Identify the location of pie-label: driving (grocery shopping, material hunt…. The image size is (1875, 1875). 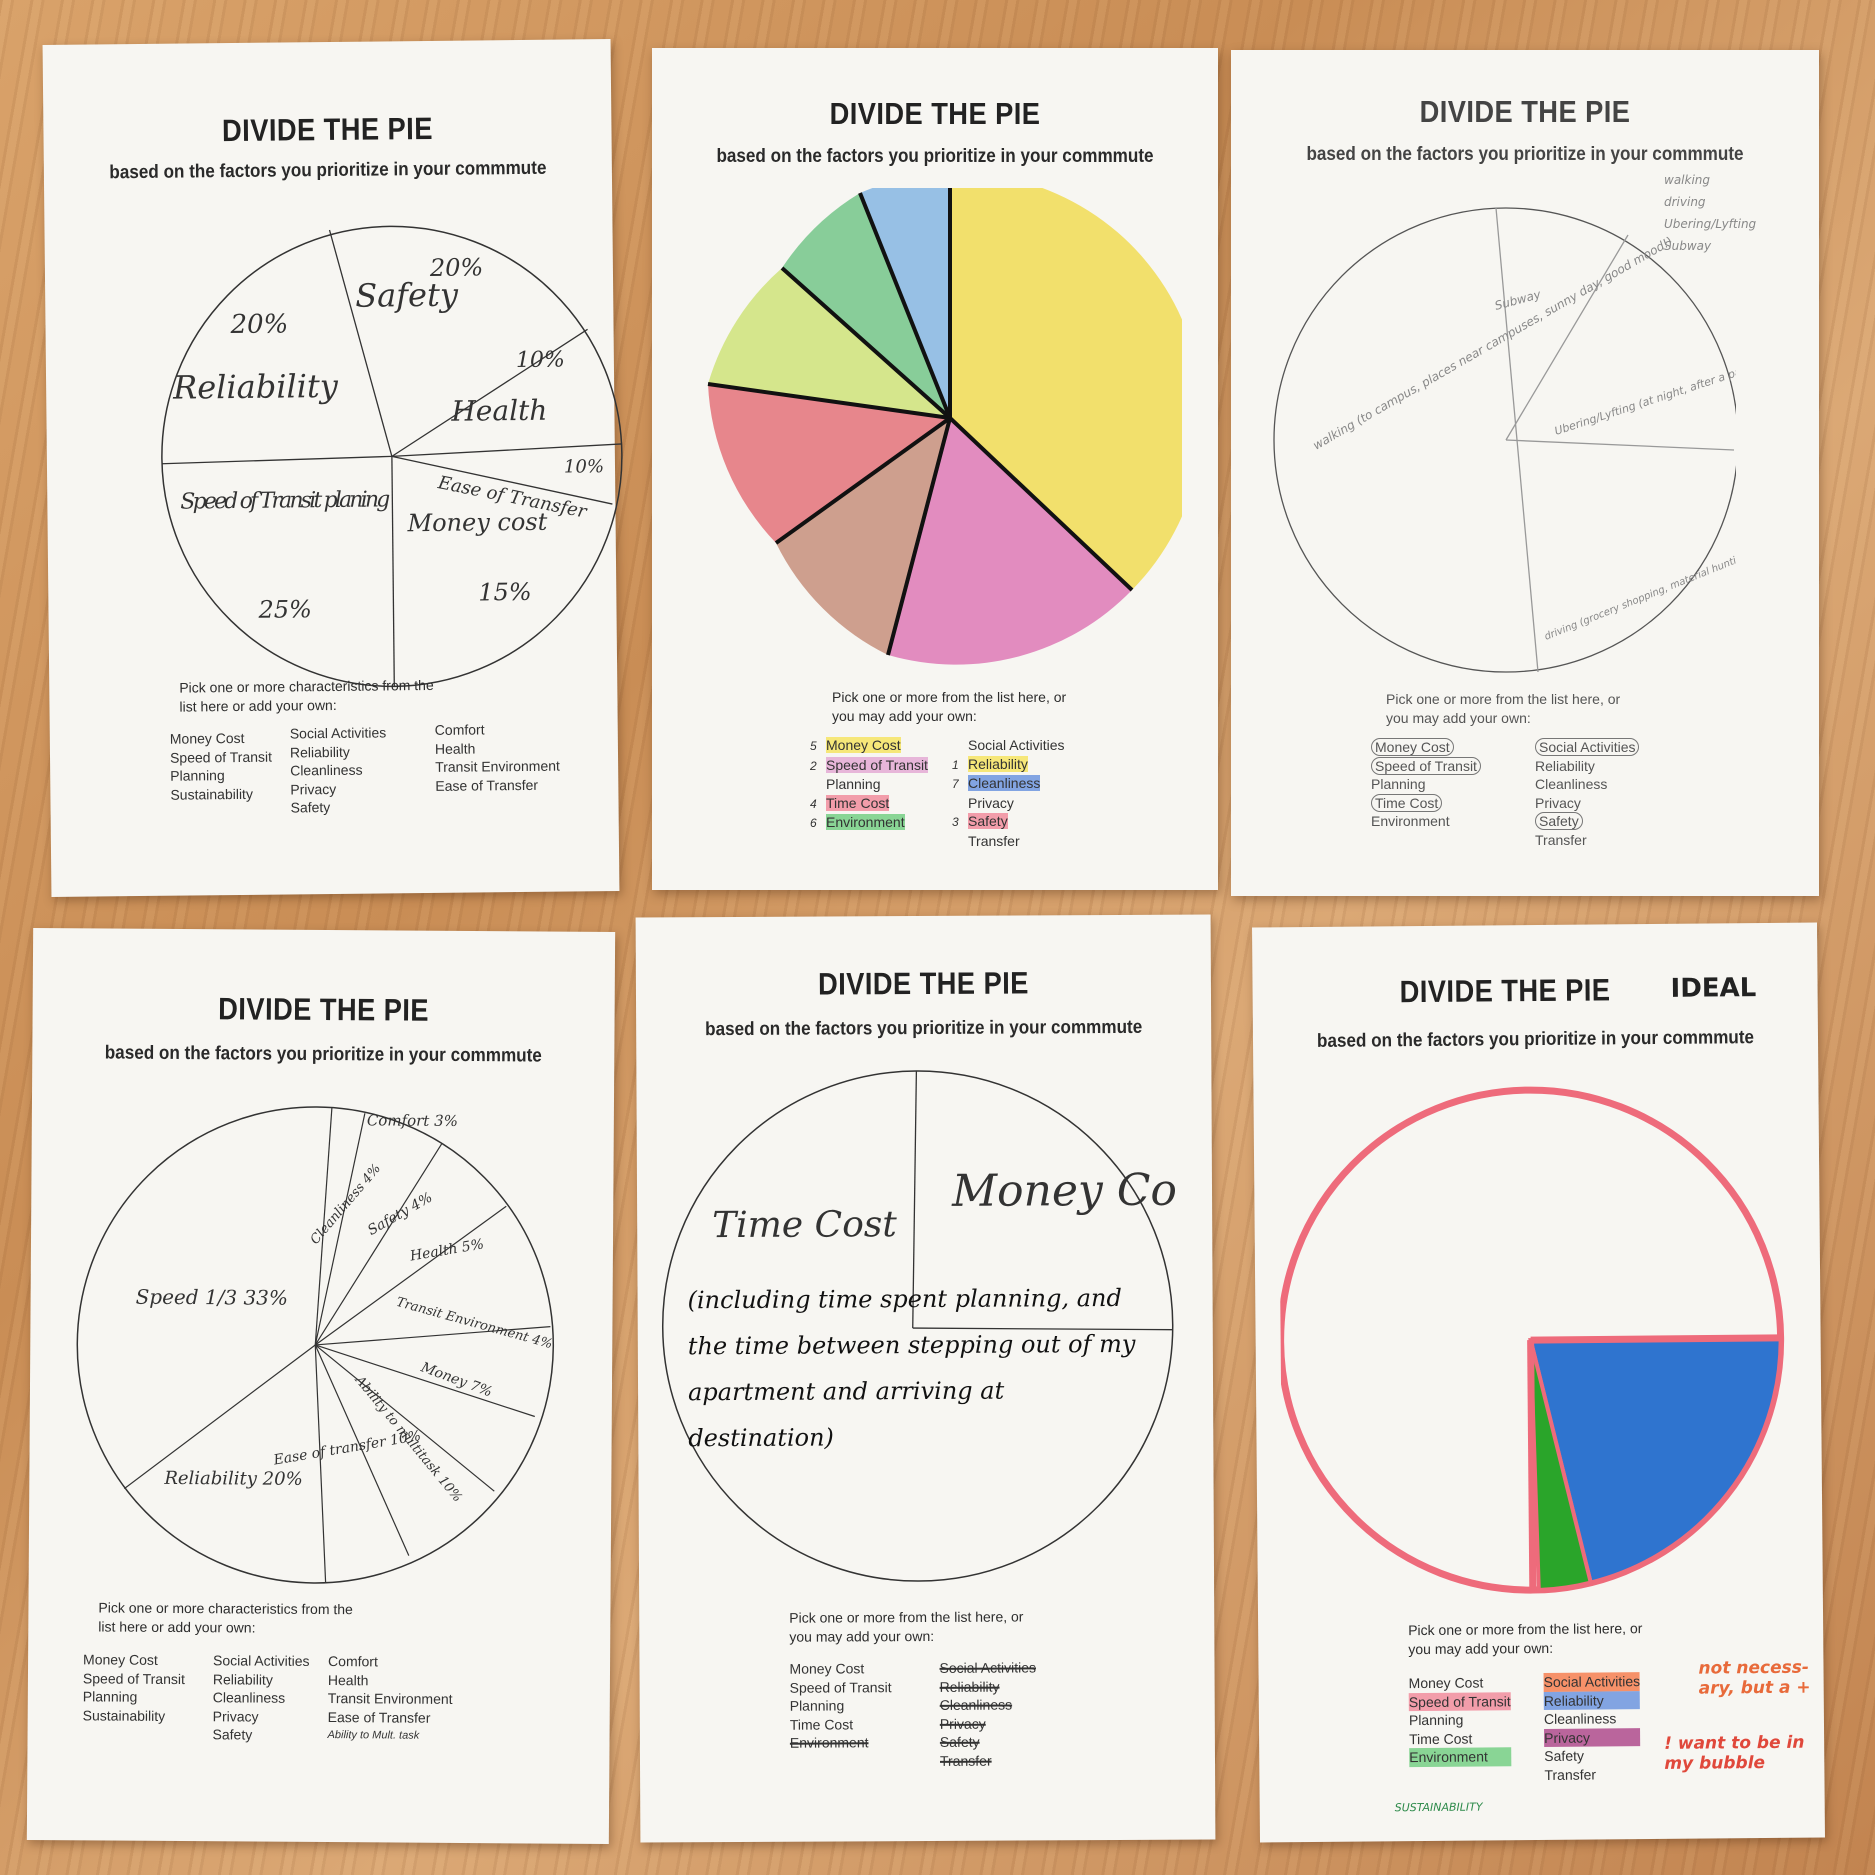
(1639, 545).